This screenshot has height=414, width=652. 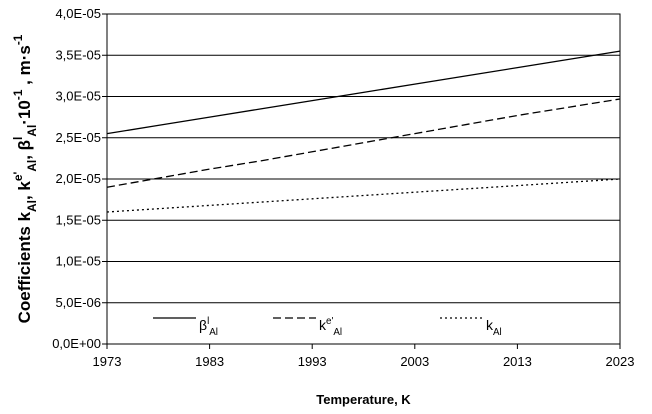 What do you see at coordinates (24, 112) in the screenshot?
I see `text-part: ·10` at bounding box center [24, 112].